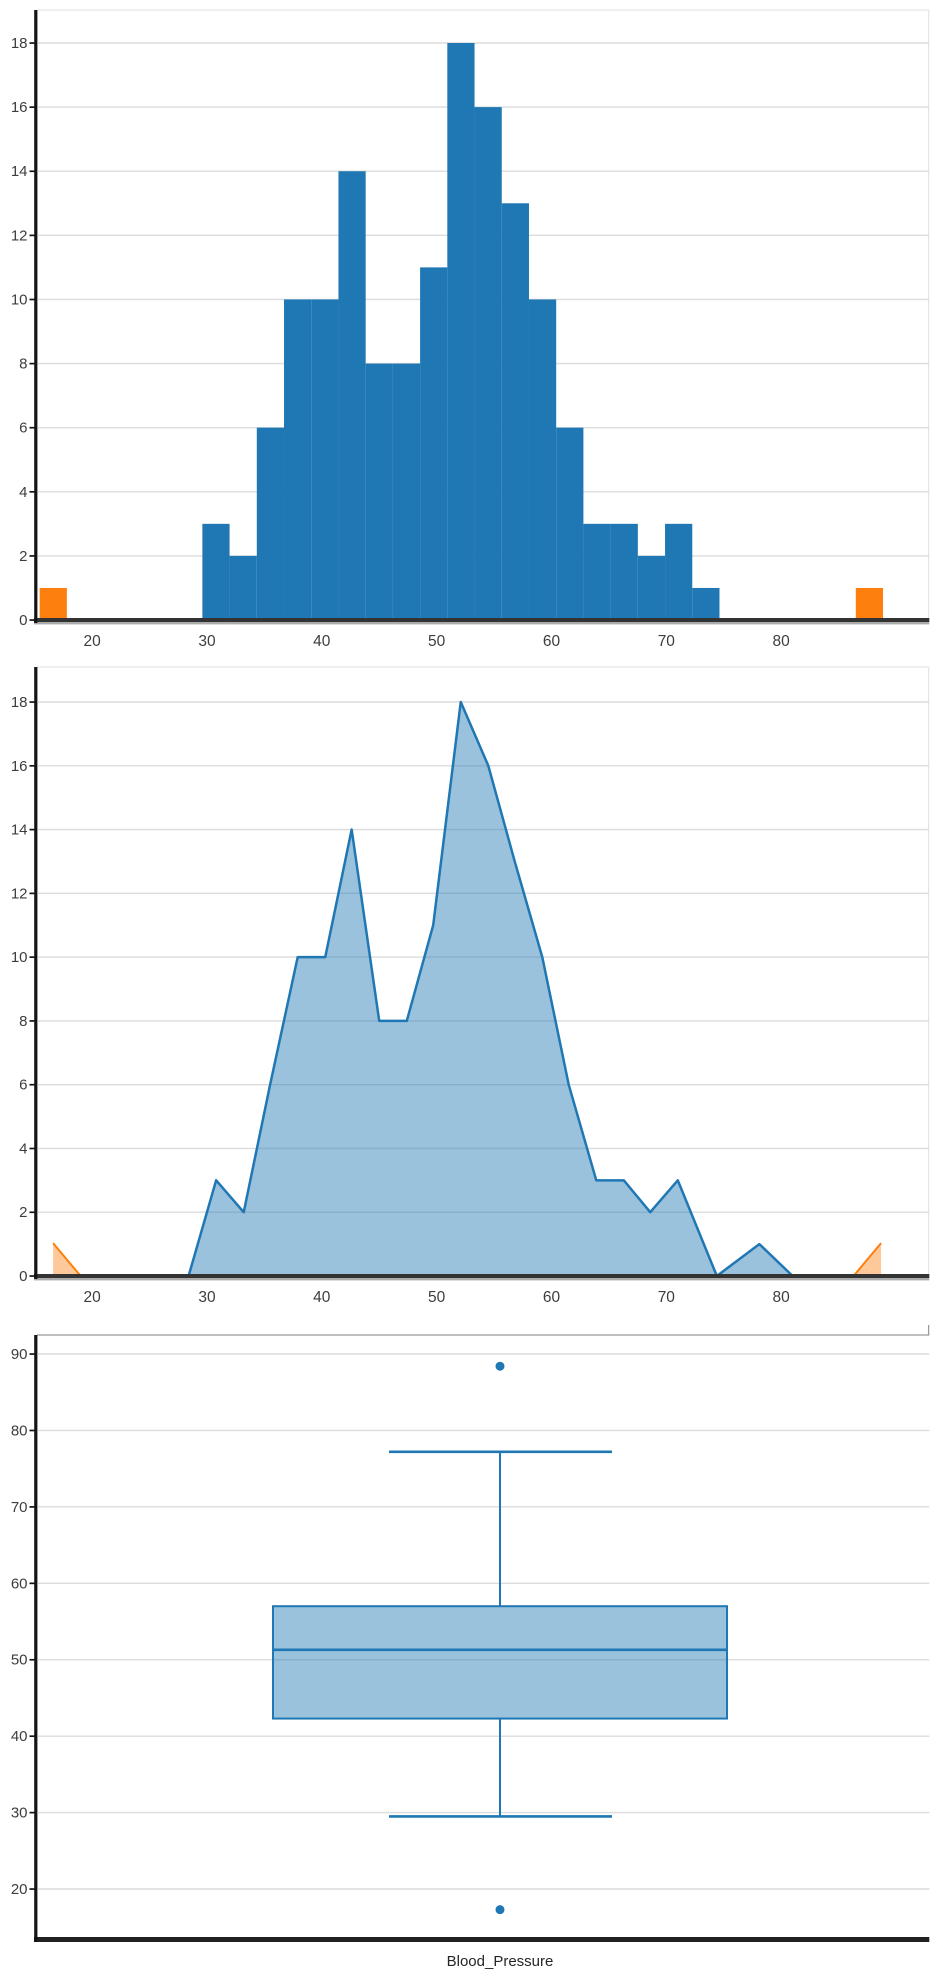  Describe the element at coordinates (19, 1430) in the screenshot. I see `y-tick-label: 80` at that location.